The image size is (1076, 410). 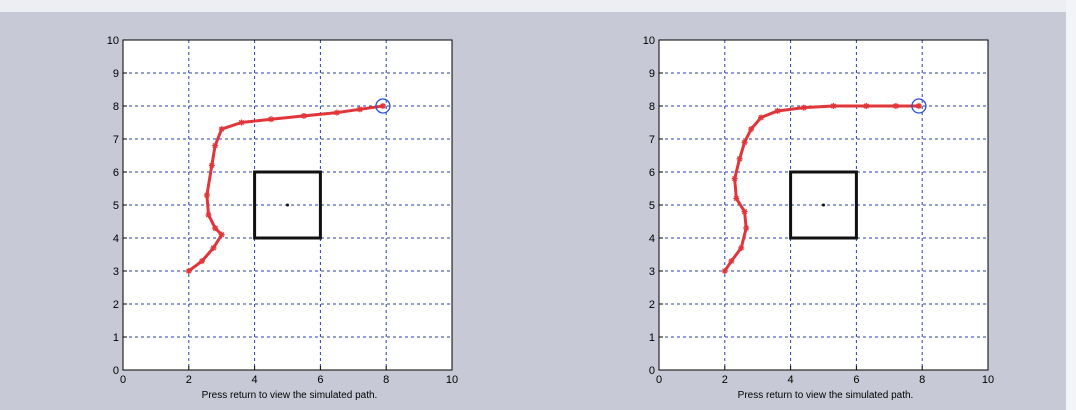 What do you see at coordinates (538, 6) in the screenshot?
I see `top-edge-strip` at bounding box center [538, 6].